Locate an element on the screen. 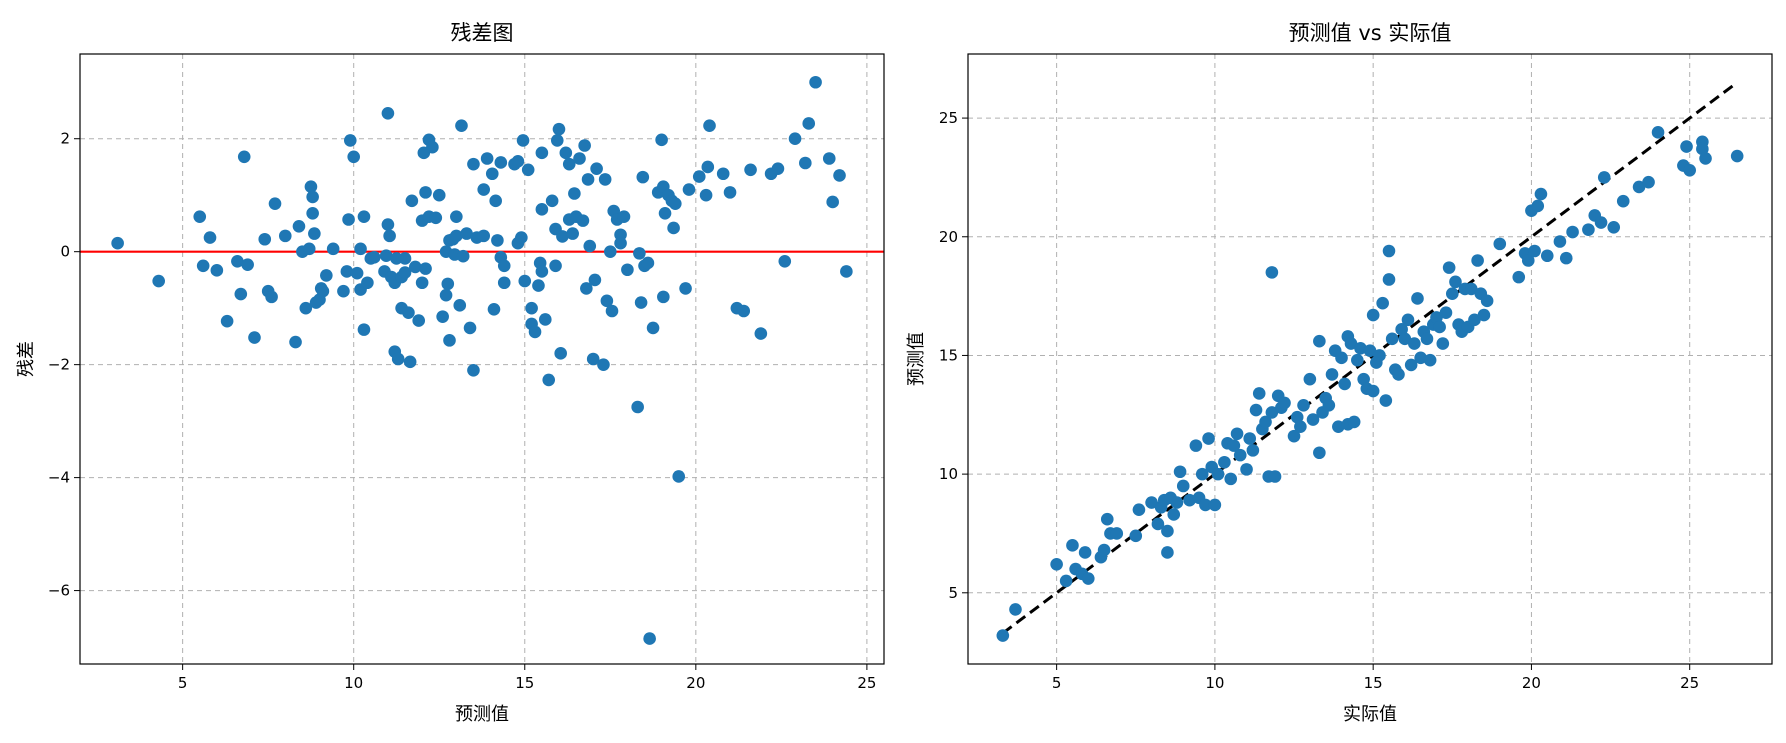  y-tick-label: −2 is located at coordinates (59, 365).